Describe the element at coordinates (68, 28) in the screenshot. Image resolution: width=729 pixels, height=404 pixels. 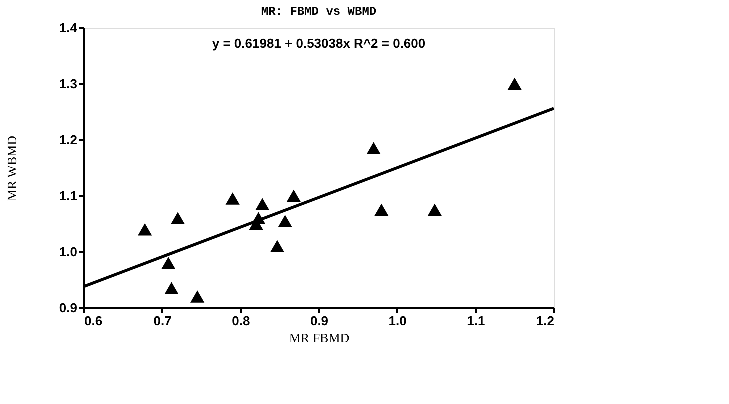
I see `y-tick-label: 1.4` at that location.